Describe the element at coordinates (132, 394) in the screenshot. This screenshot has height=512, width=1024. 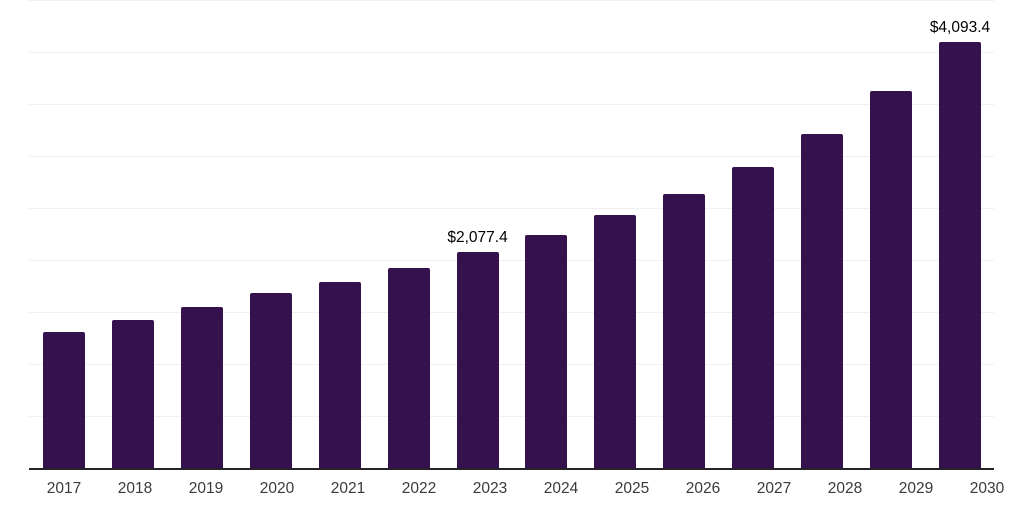
I see `bar-2018` at that location.